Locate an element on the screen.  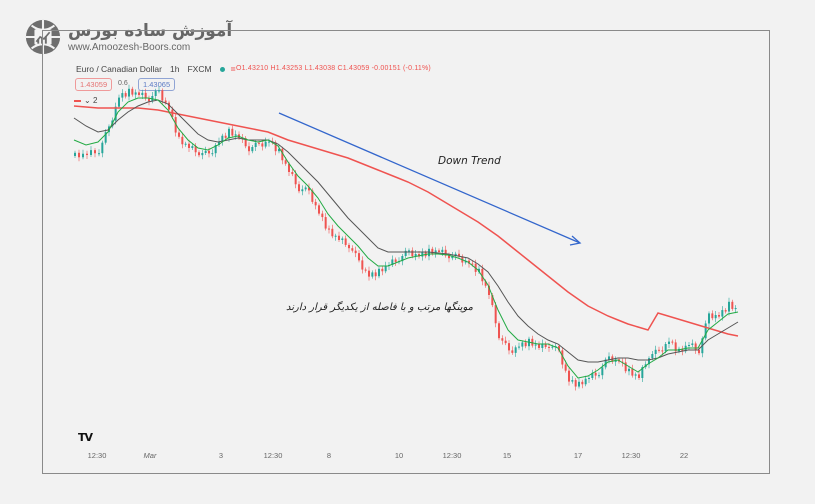
spread-value: 0.6 is located at coordinates (123, 83).